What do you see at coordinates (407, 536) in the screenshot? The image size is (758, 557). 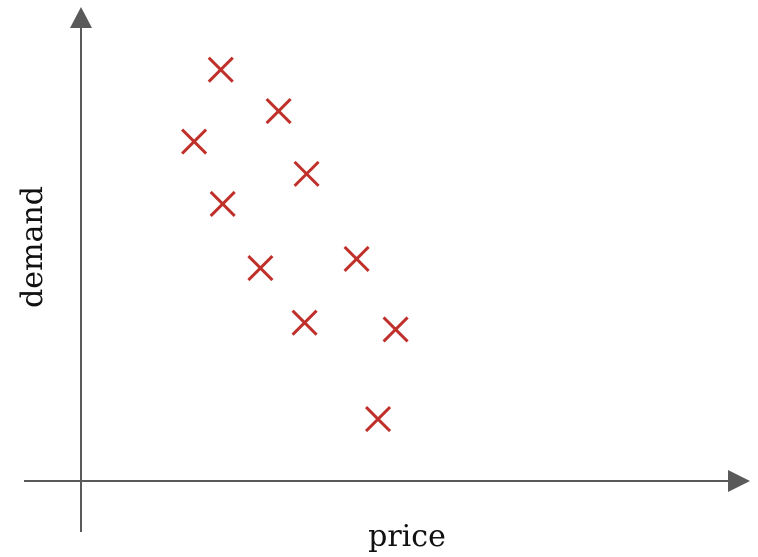 I see `x-axis-label: price` at bounding box center [407, 536].